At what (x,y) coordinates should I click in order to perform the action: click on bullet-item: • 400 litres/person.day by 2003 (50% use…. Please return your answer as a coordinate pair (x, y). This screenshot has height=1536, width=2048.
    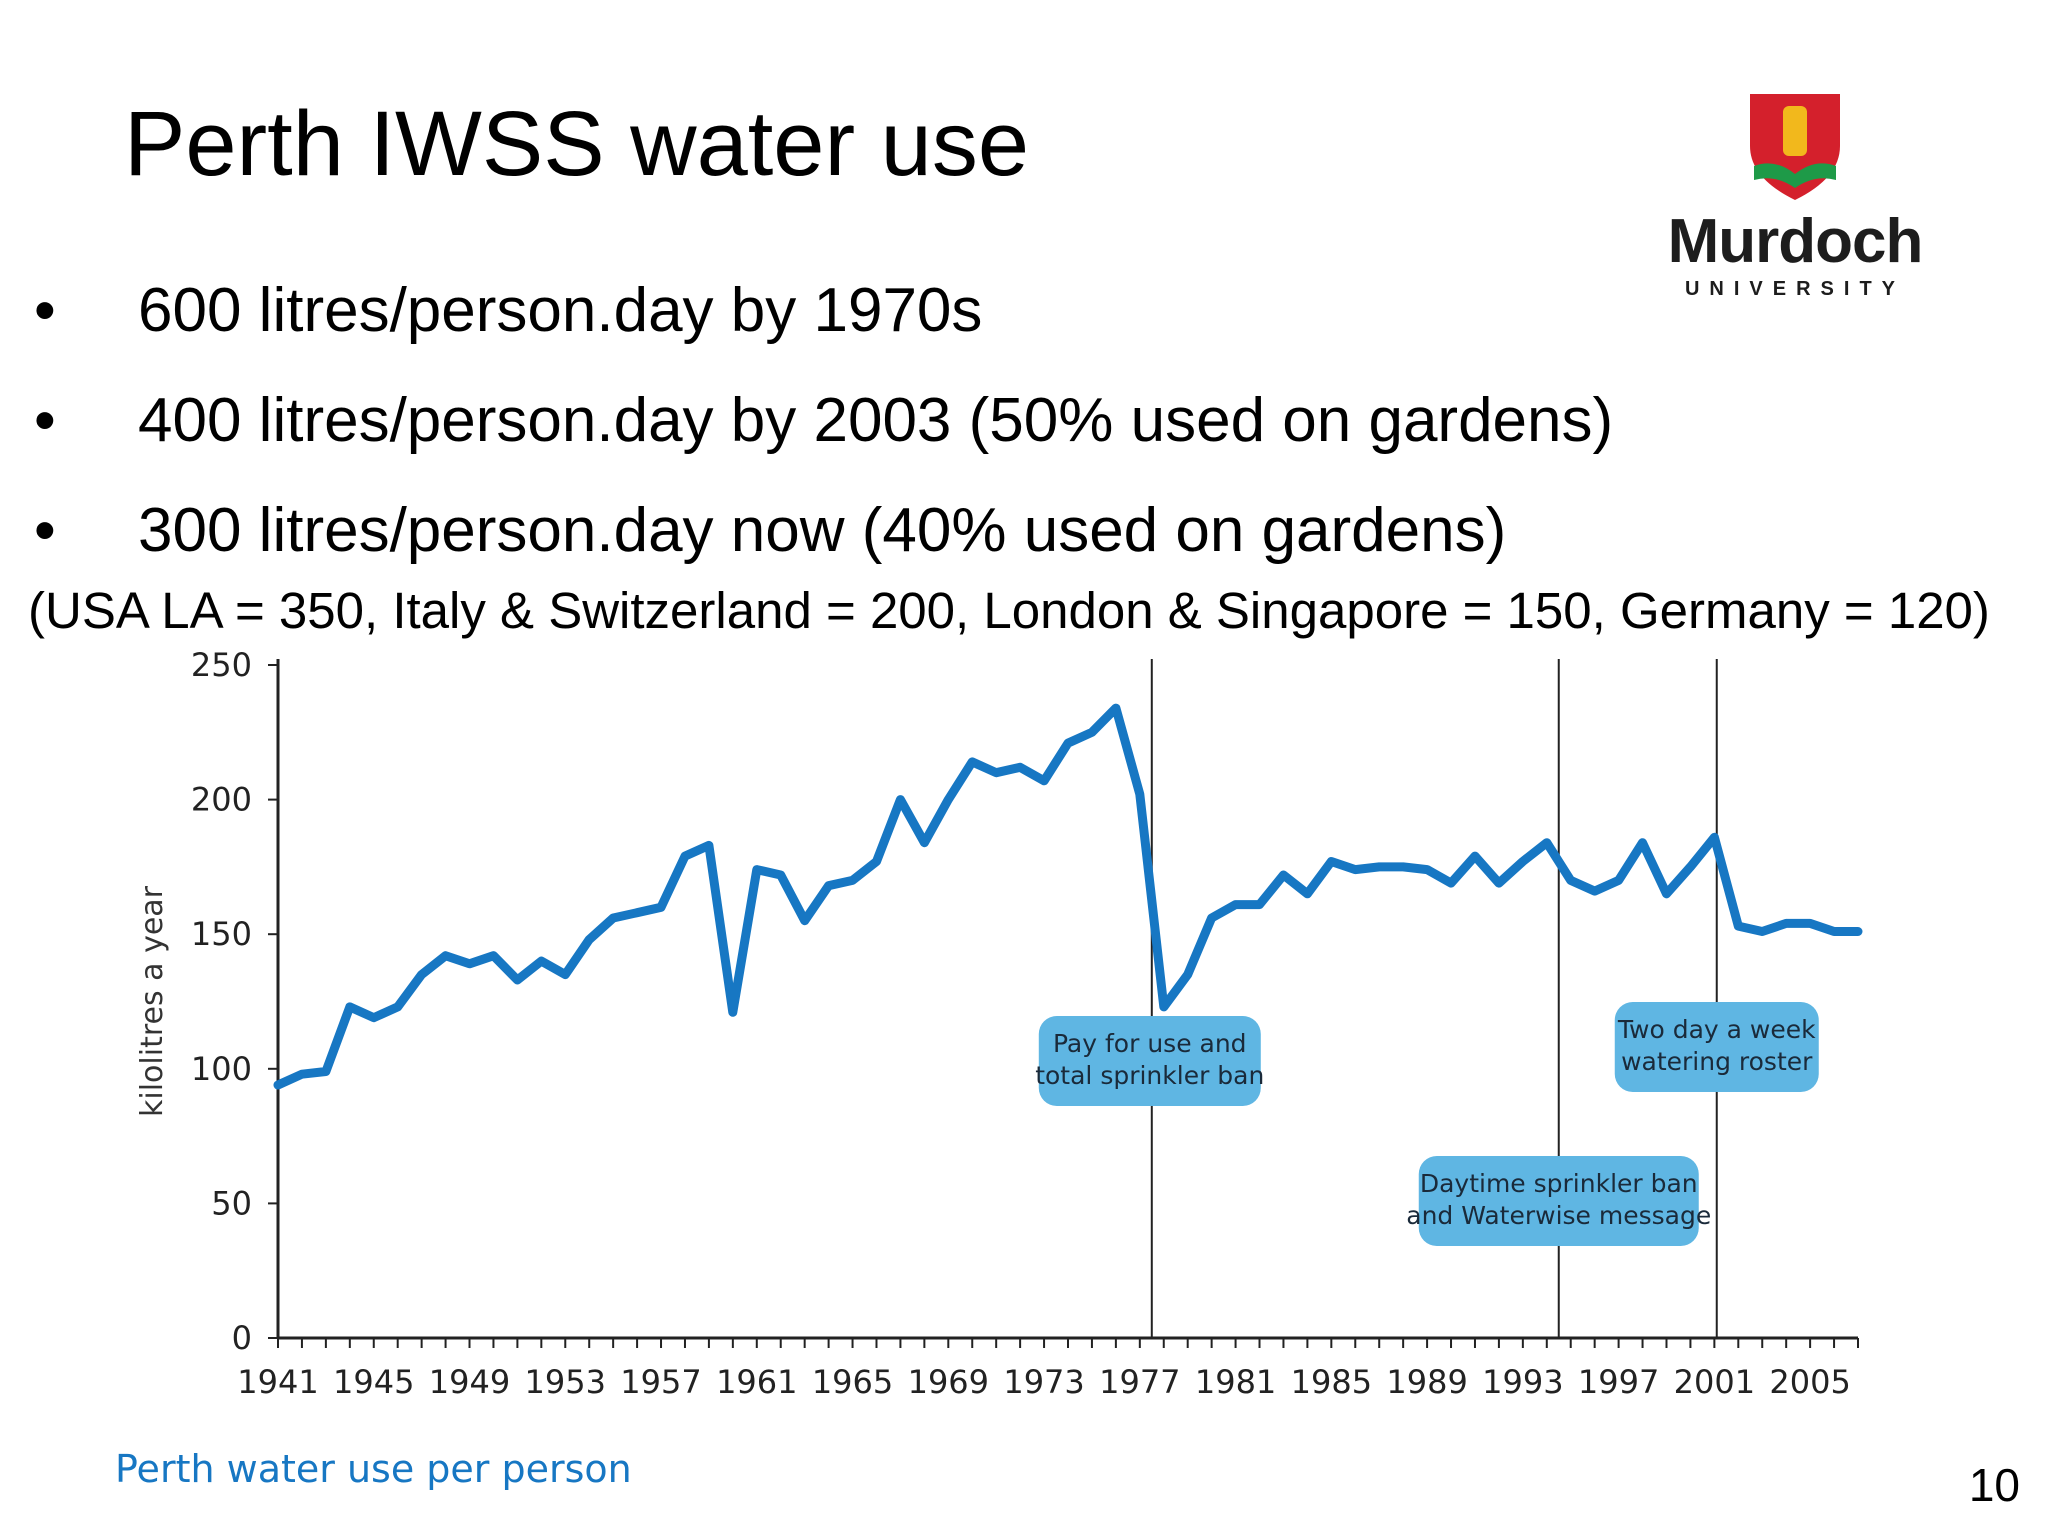
    Looking at the image, I should click on (820, 421).